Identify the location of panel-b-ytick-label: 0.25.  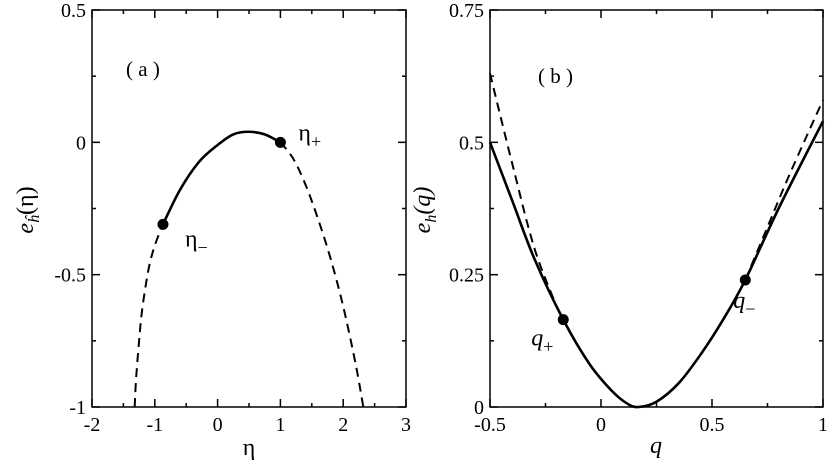
(466, 276).